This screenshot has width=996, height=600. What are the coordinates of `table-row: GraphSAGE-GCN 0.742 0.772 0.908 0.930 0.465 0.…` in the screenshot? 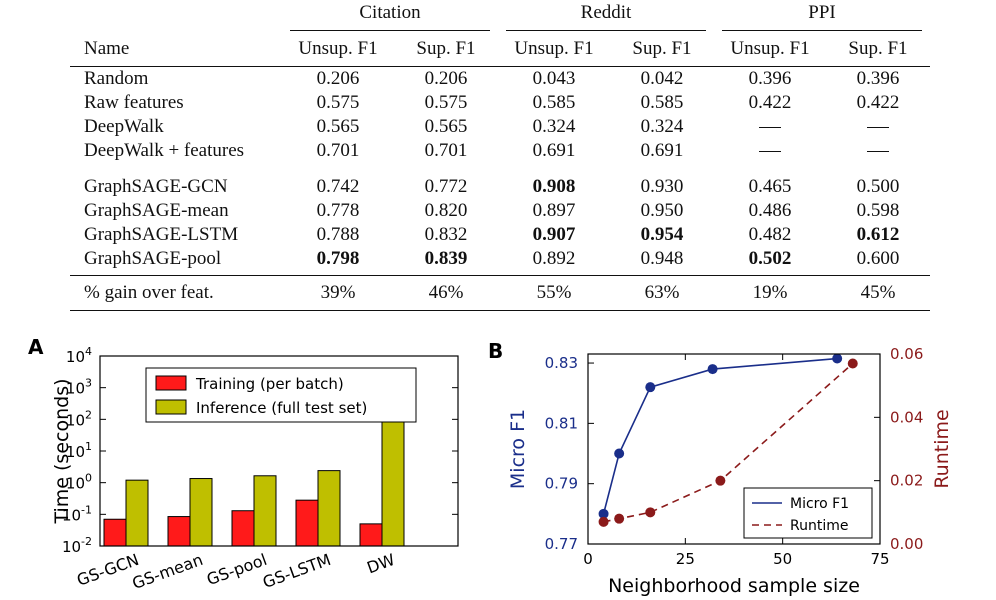 It's located at (500, 183).